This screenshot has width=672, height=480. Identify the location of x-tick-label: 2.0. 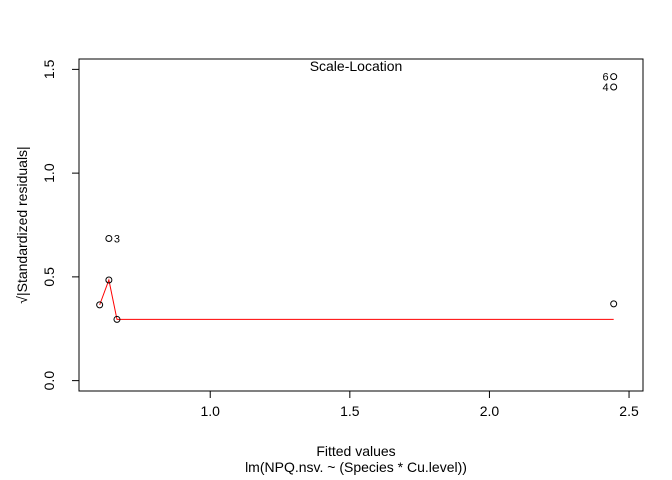
(490, 411).